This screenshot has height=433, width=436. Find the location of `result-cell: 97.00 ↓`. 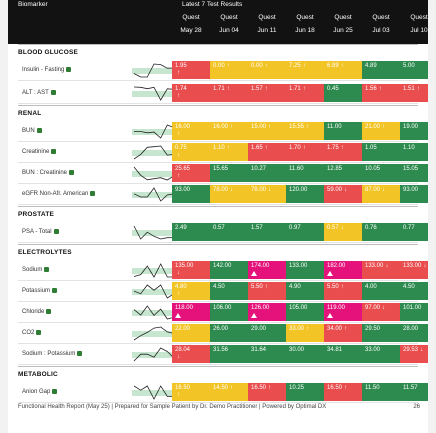

result-cell: 97.00 ↓ is located at coordinates (381, 312).